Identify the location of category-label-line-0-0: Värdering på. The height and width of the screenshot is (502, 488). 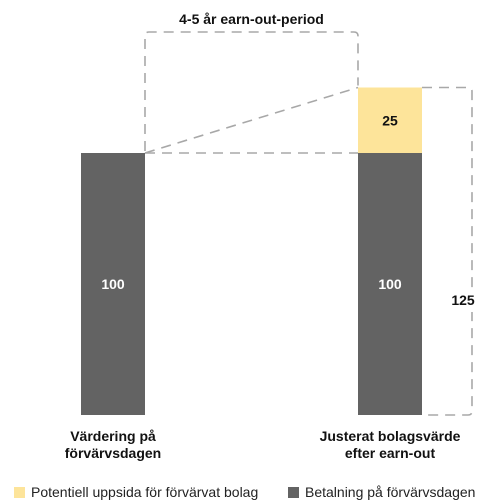
(113, 436).